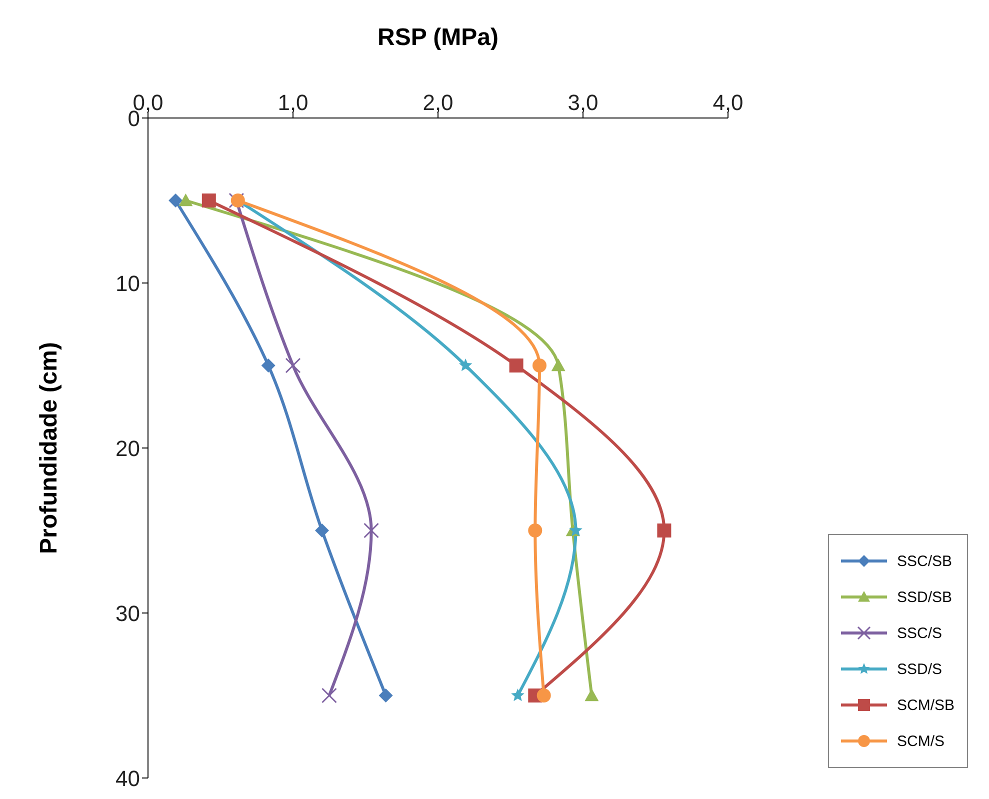 The width and height of the screenshot is (989, 799). Describe the element at coordinates (924, 561) in the screenshot. I see `legend-label: SSC/SB` at that location.